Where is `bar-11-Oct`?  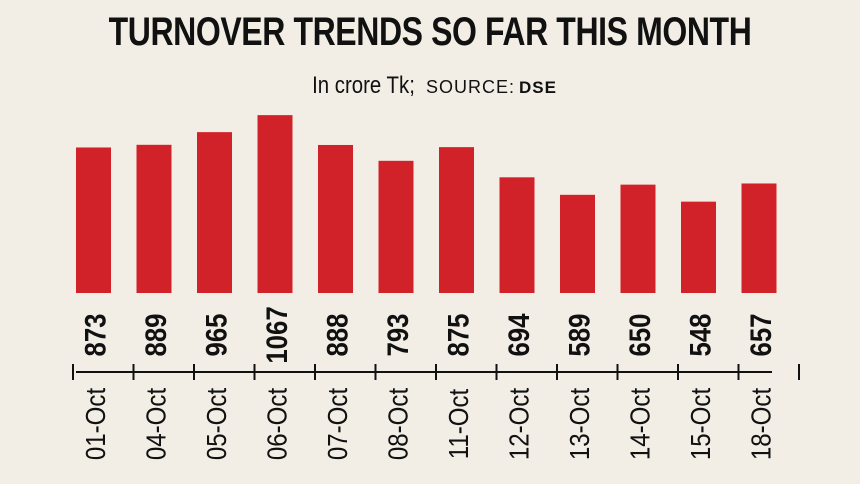
bar-11-Oct is located at coordinates (456, 220).